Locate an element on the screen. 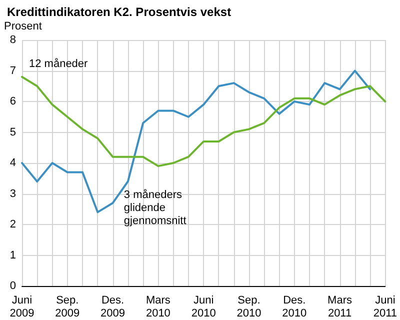  series-label: 3 måneders glidende gjennomsnitt is located at coordinates (155, 207).